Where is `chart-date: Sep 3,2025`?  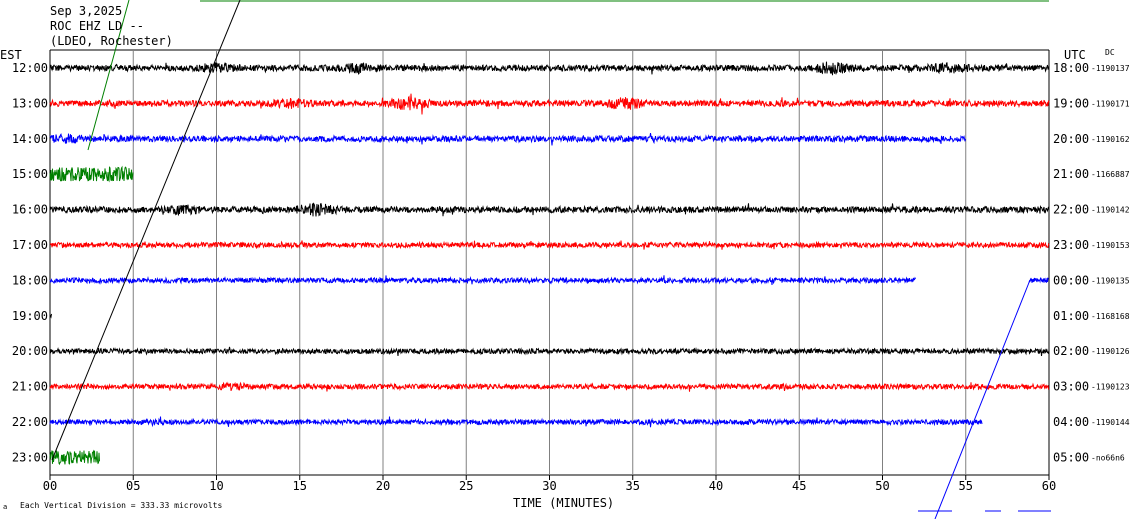 chart-date: Sep 3,2025 is located at coordinates (86, 11).